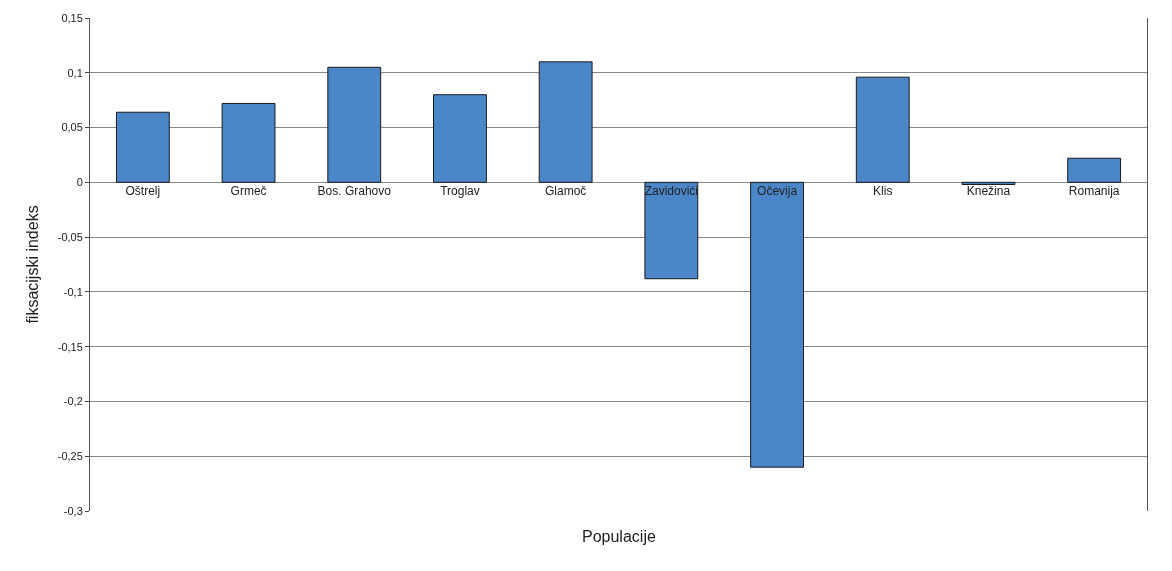 The height and width of the screenshot is (571, 1172). What do you see at coordinates (70, 456) in the screenshot?
I see `y-tick-label: -0,25` at bounding box center [70, 456].